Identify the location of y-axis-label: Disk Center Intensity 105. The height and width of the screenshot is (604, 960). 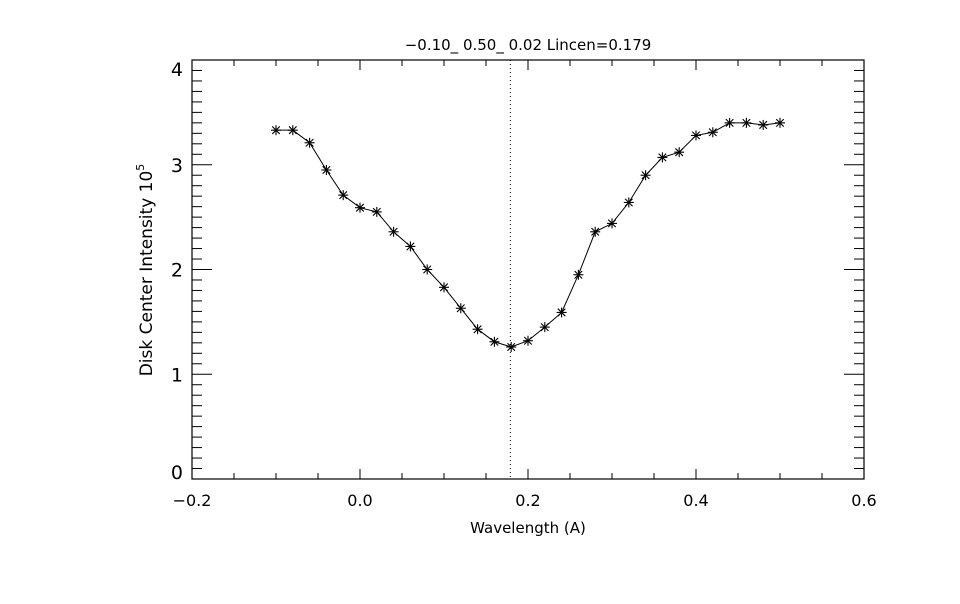
(145, 270).